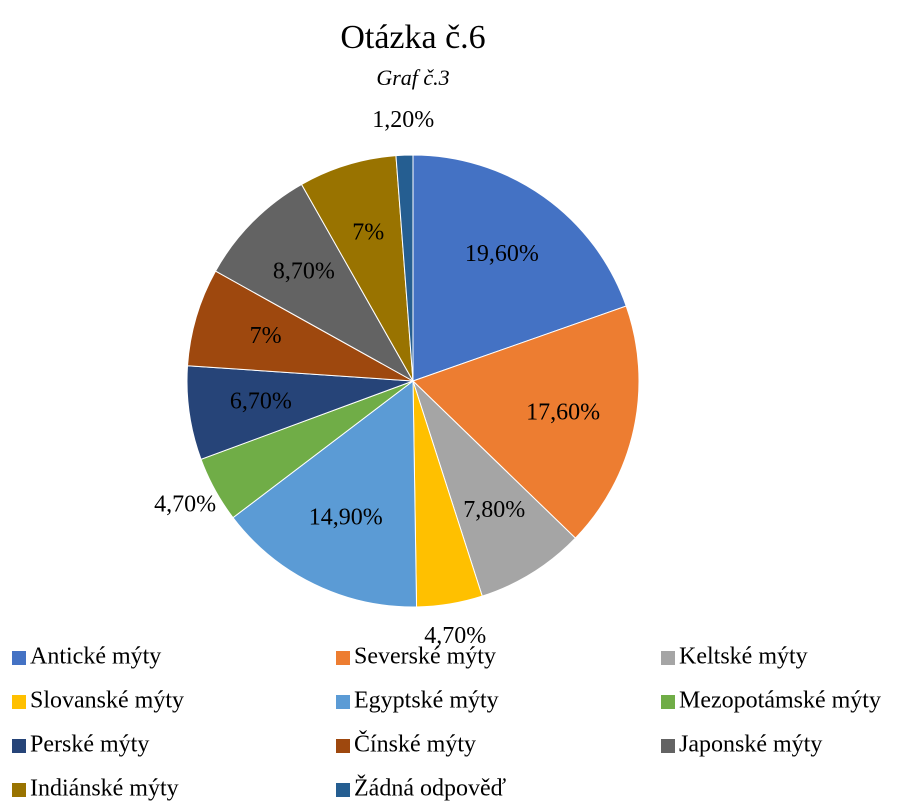  I want to click on data-label: 14,90%, so click(346, 518).